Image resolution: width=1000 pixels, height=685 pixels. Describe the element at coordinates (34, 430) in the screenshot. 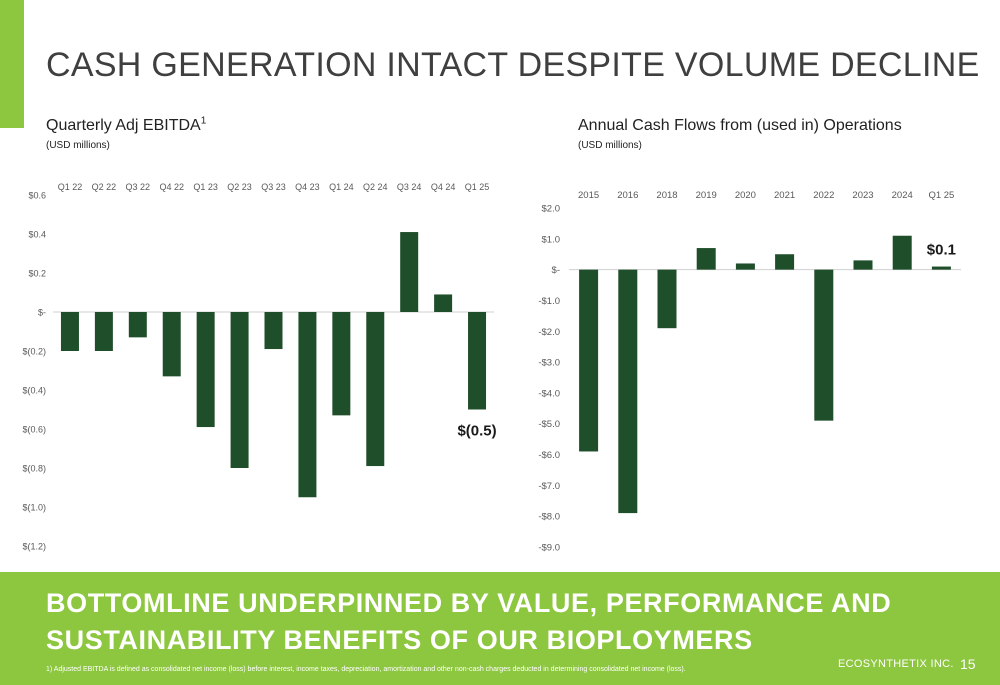

I see `ebitda-y-tick-label: $(0.6)` at that location.